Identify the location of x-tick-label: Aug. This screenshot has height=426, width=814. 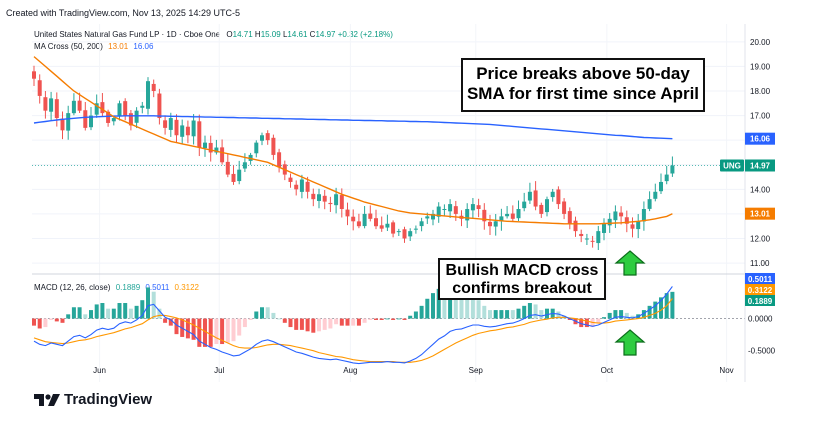
(350, 370).